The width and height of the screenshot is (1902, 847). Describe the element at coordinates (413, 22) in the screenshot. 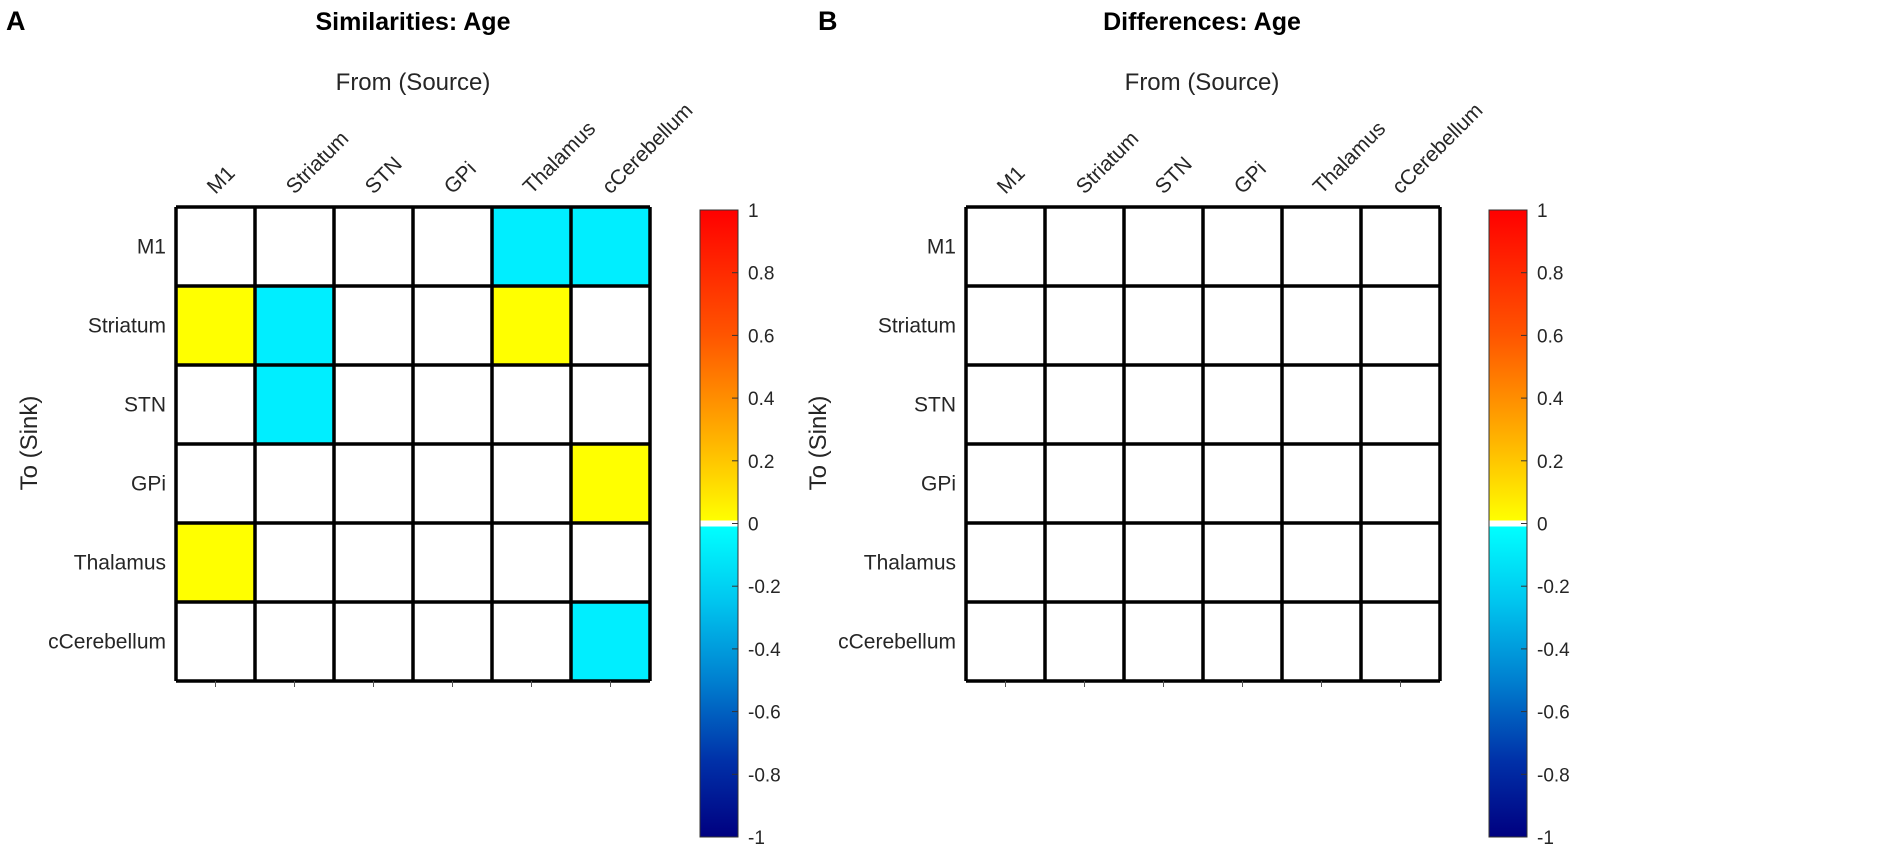

I see `chart-title: Similarities: Age` at that location.